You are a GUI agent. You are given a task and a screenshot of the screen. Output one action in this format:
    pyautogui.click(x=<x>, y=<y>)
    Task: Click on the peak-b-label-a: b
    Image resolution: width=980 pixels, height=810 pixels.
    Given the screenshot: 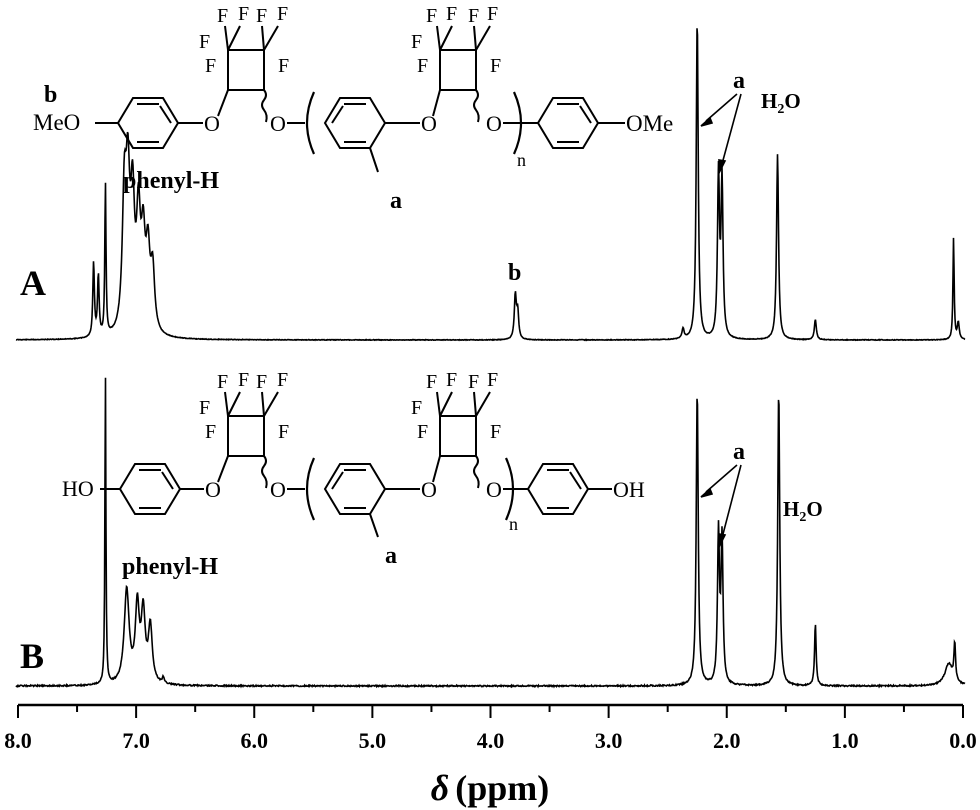 What is the action you would take?
    pyautogui.click(x=514, y=273)
    